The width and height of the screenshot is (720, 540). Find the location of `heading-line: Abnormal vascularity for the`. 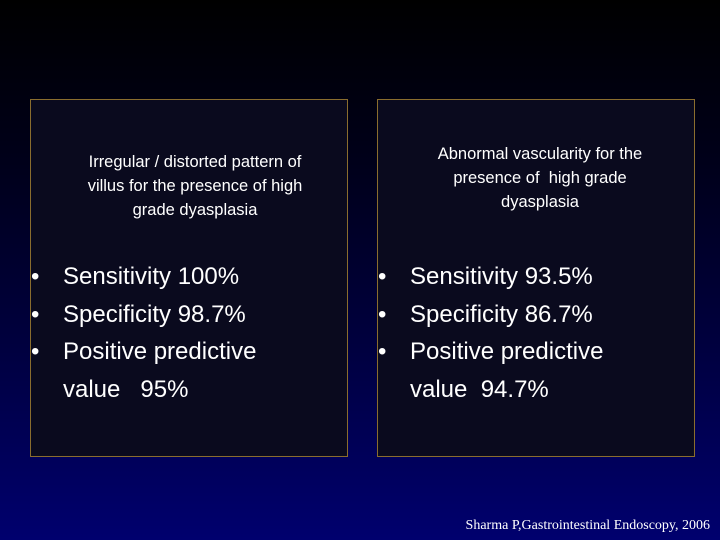

heading-line: Abnormal vascularity for the is located at coordinates (540, 154).